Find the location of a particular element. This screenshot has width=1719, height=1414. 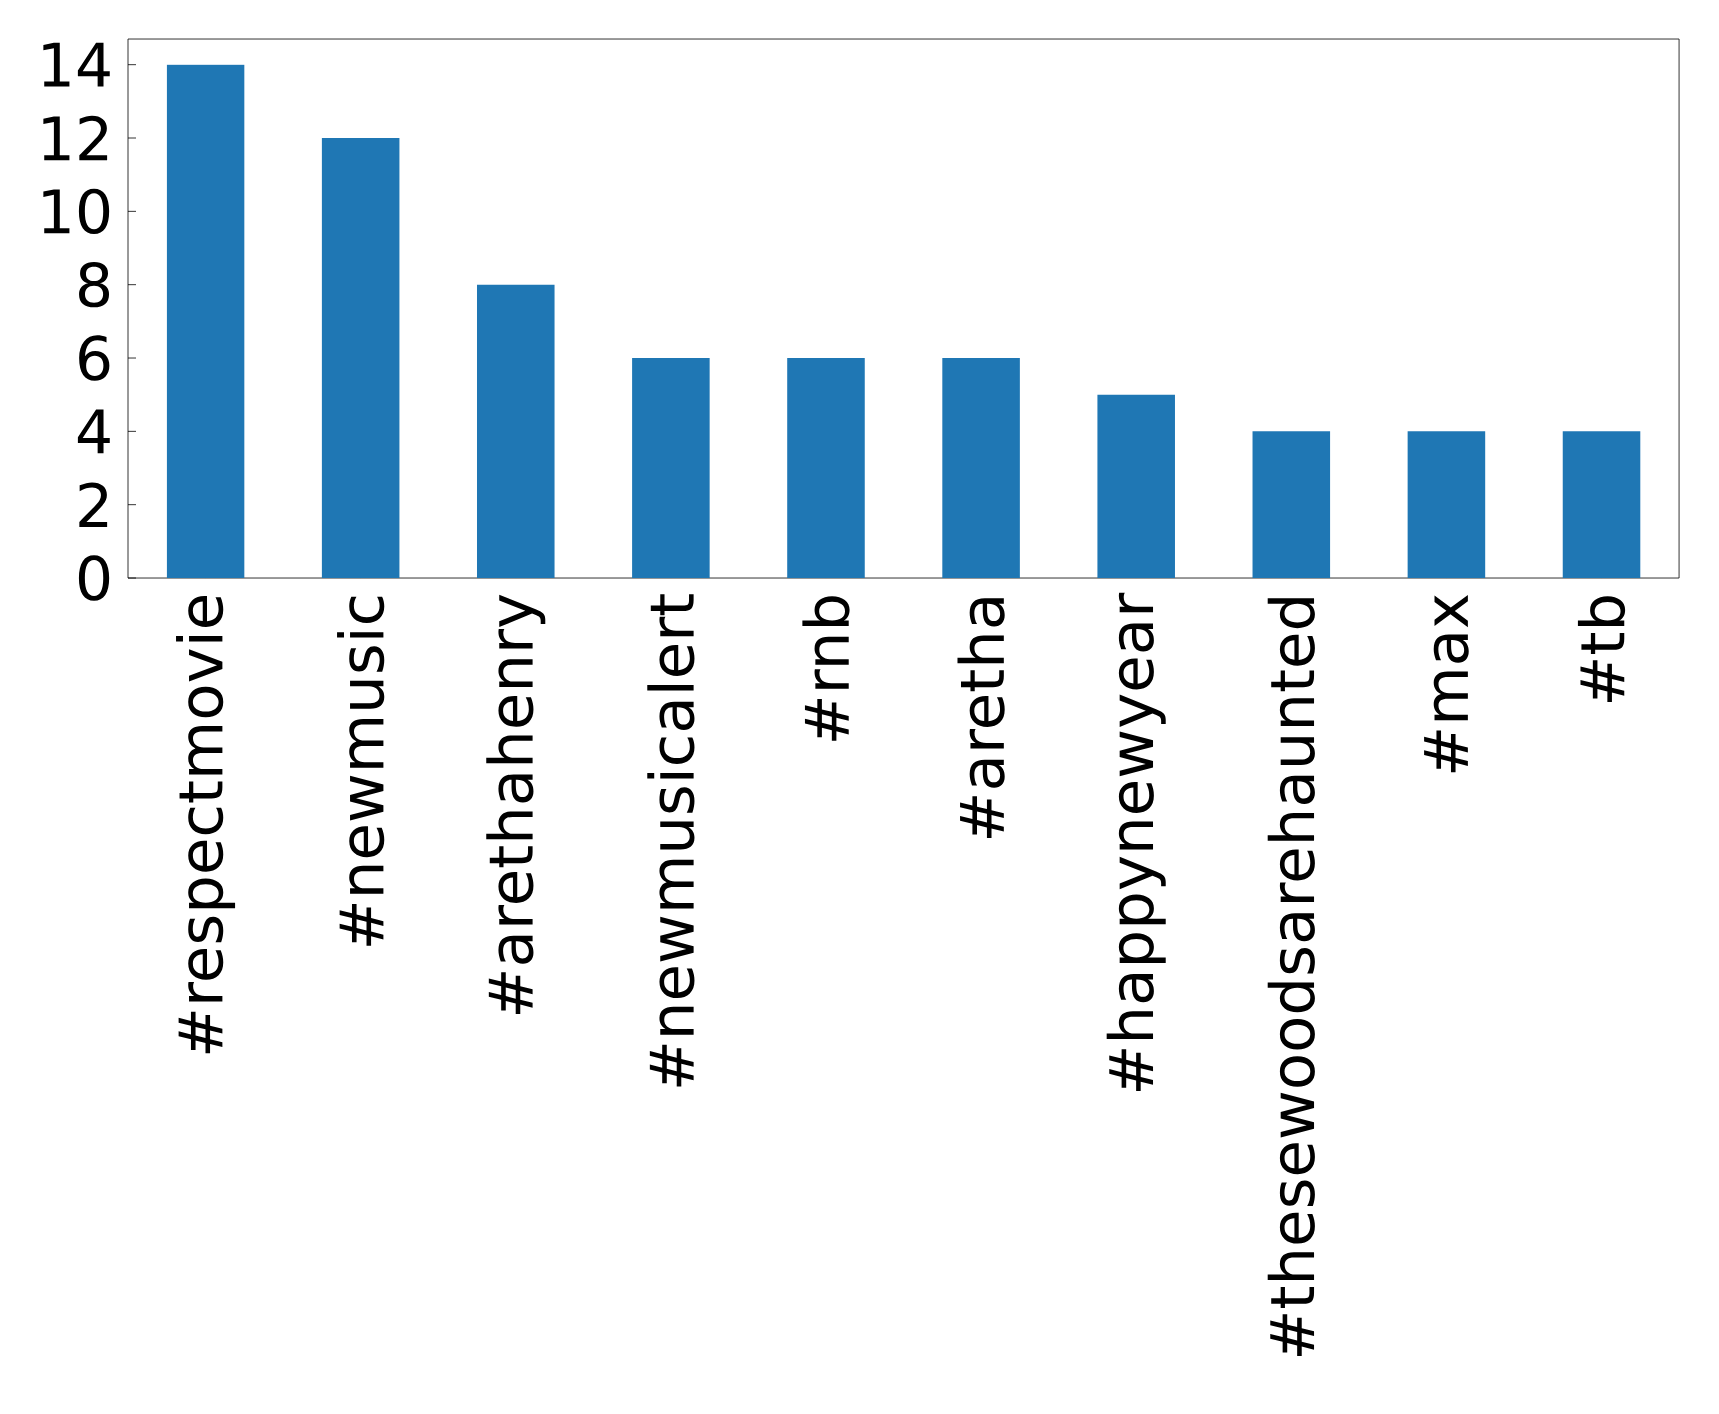

x-tick-label: #arethahenry is located at coordinates (516, 804).